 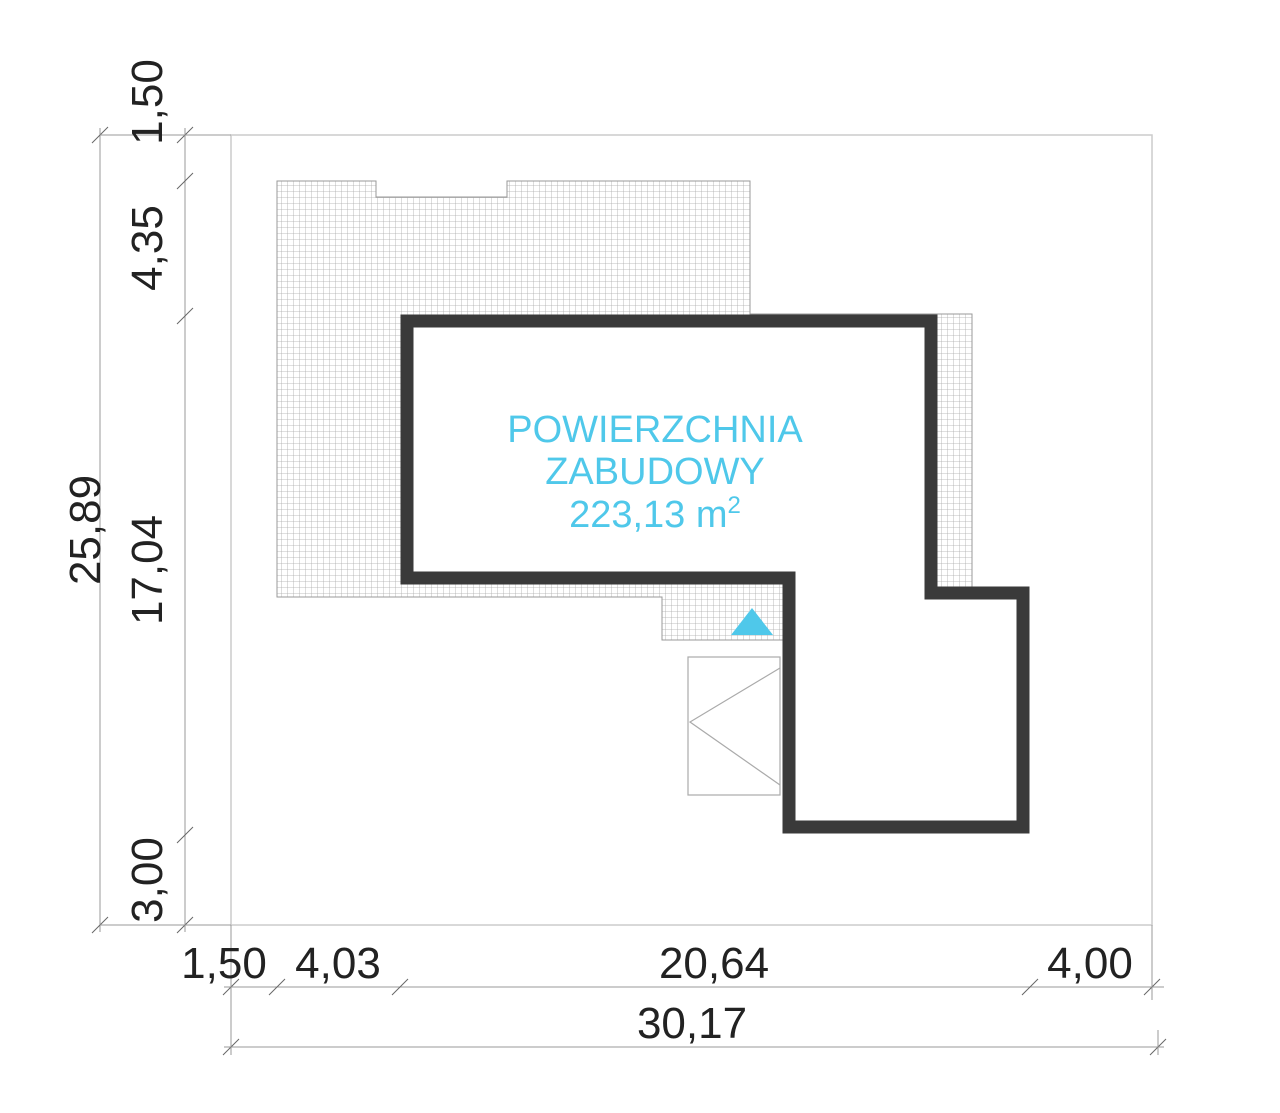 I want to click on area-value: 223,13 m2, so click(x=655, y=514).